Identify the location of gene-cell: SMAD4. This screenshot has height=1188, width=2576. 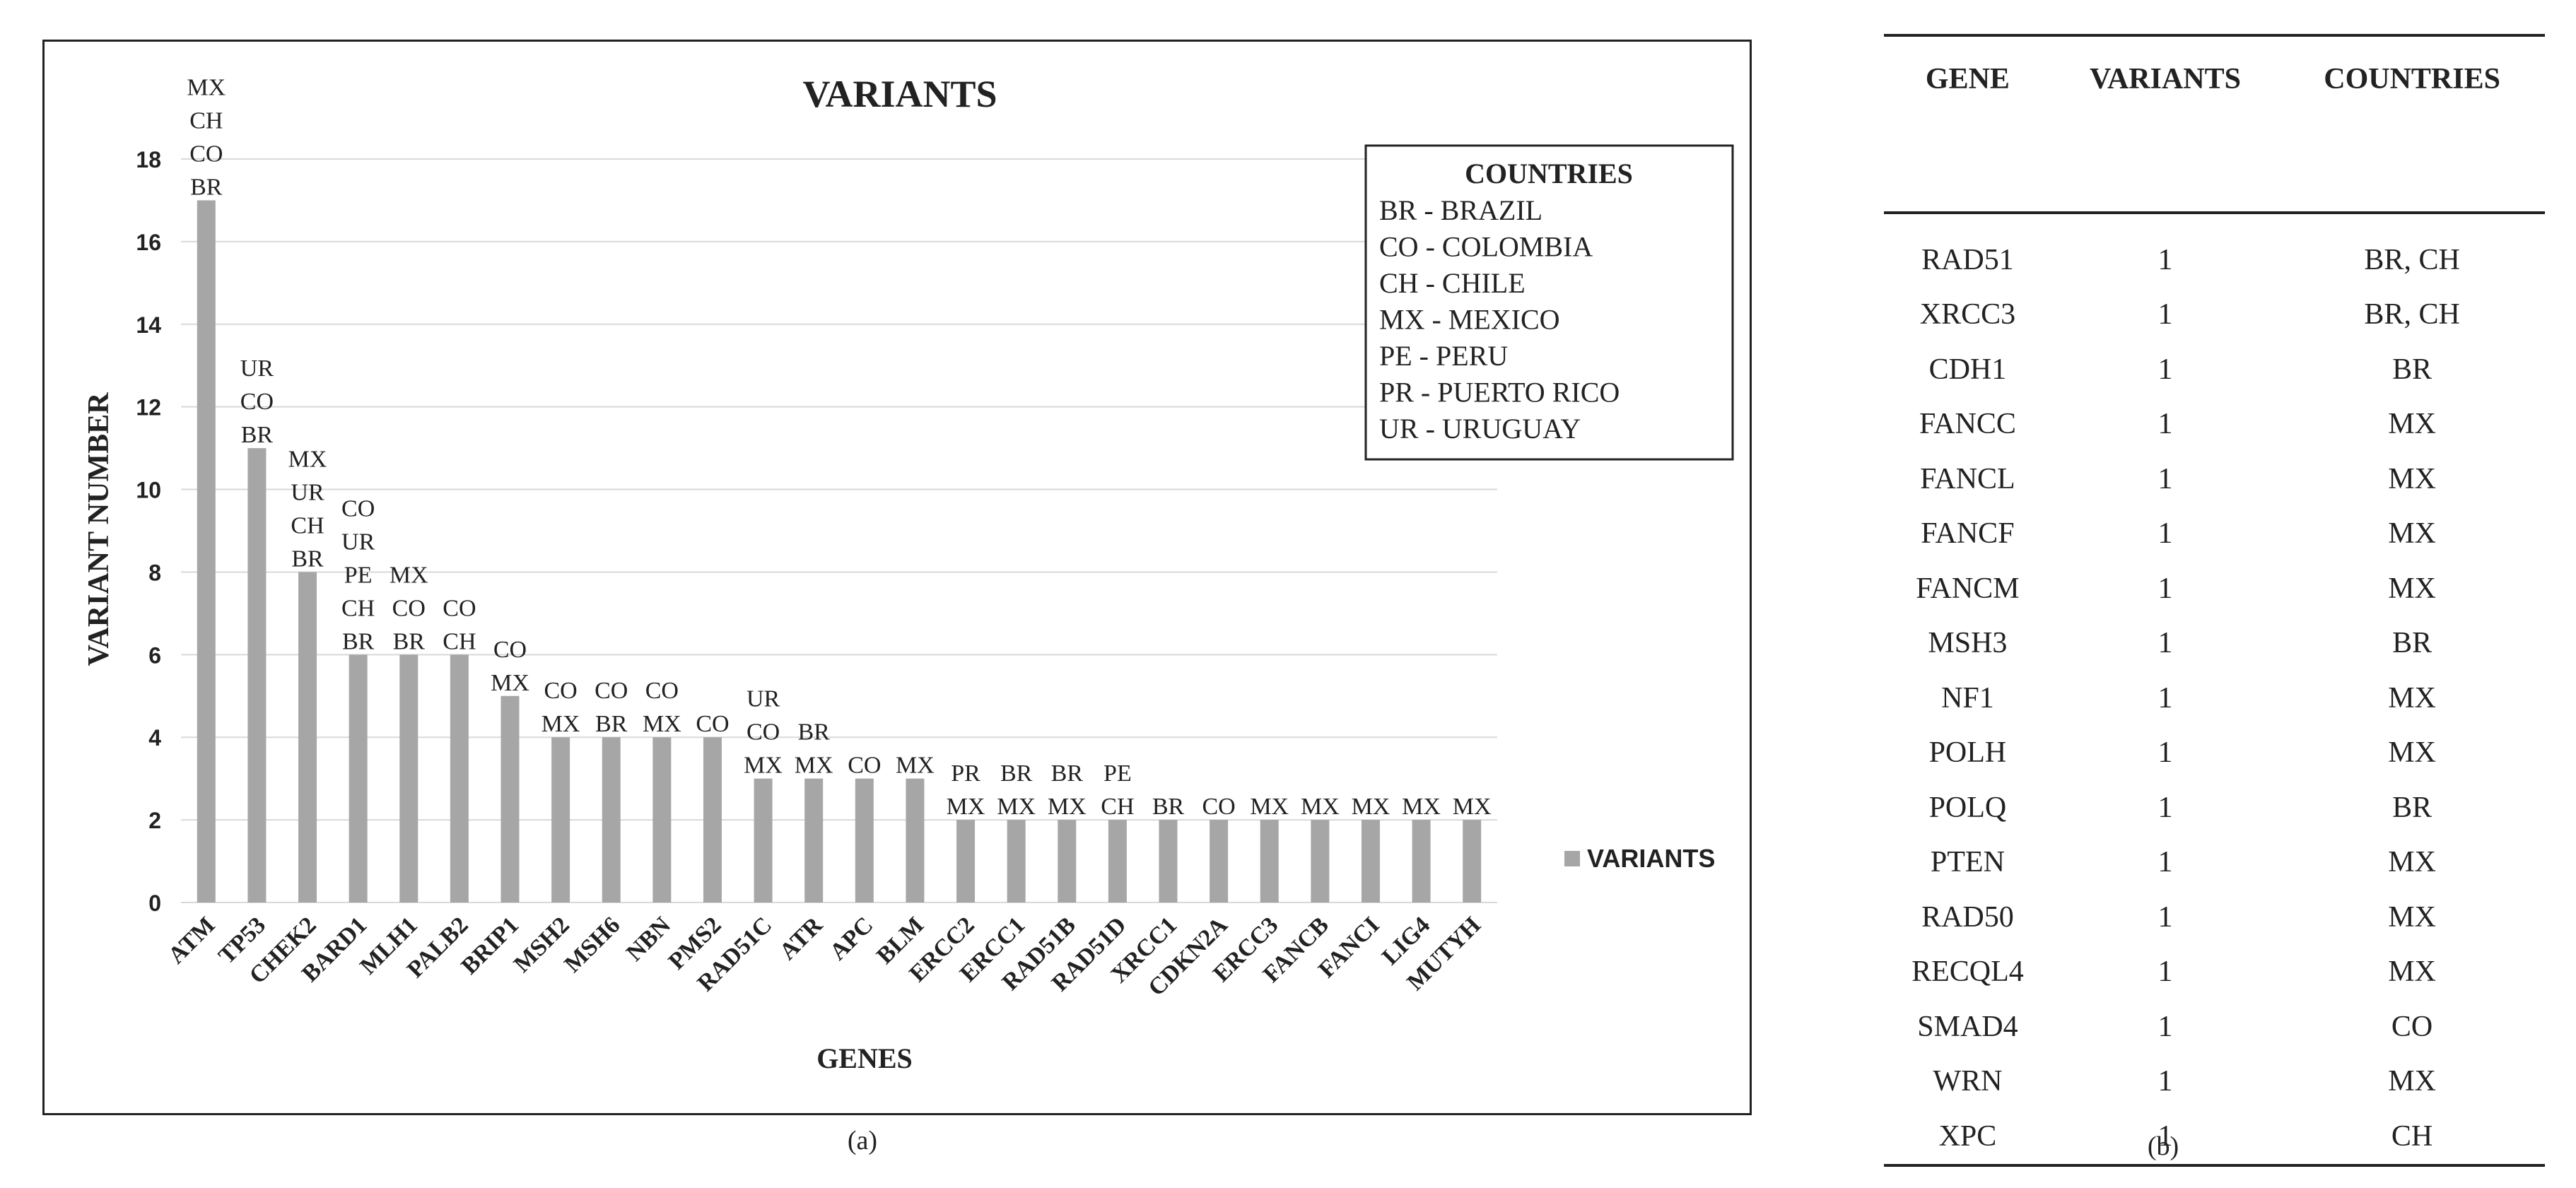
(1968, 1026).